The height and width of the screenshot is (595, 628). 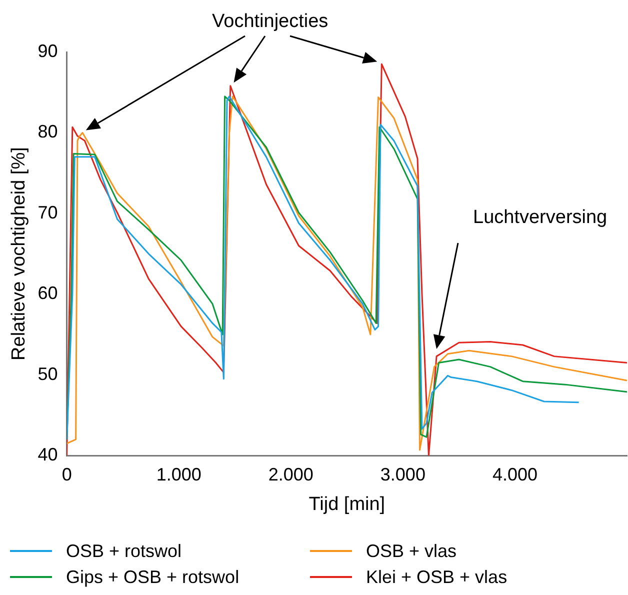 What do you see at coordinates (48, 132) in the screenshot?
I see `y-tick-label: 80` at bounding box center [48, 132].